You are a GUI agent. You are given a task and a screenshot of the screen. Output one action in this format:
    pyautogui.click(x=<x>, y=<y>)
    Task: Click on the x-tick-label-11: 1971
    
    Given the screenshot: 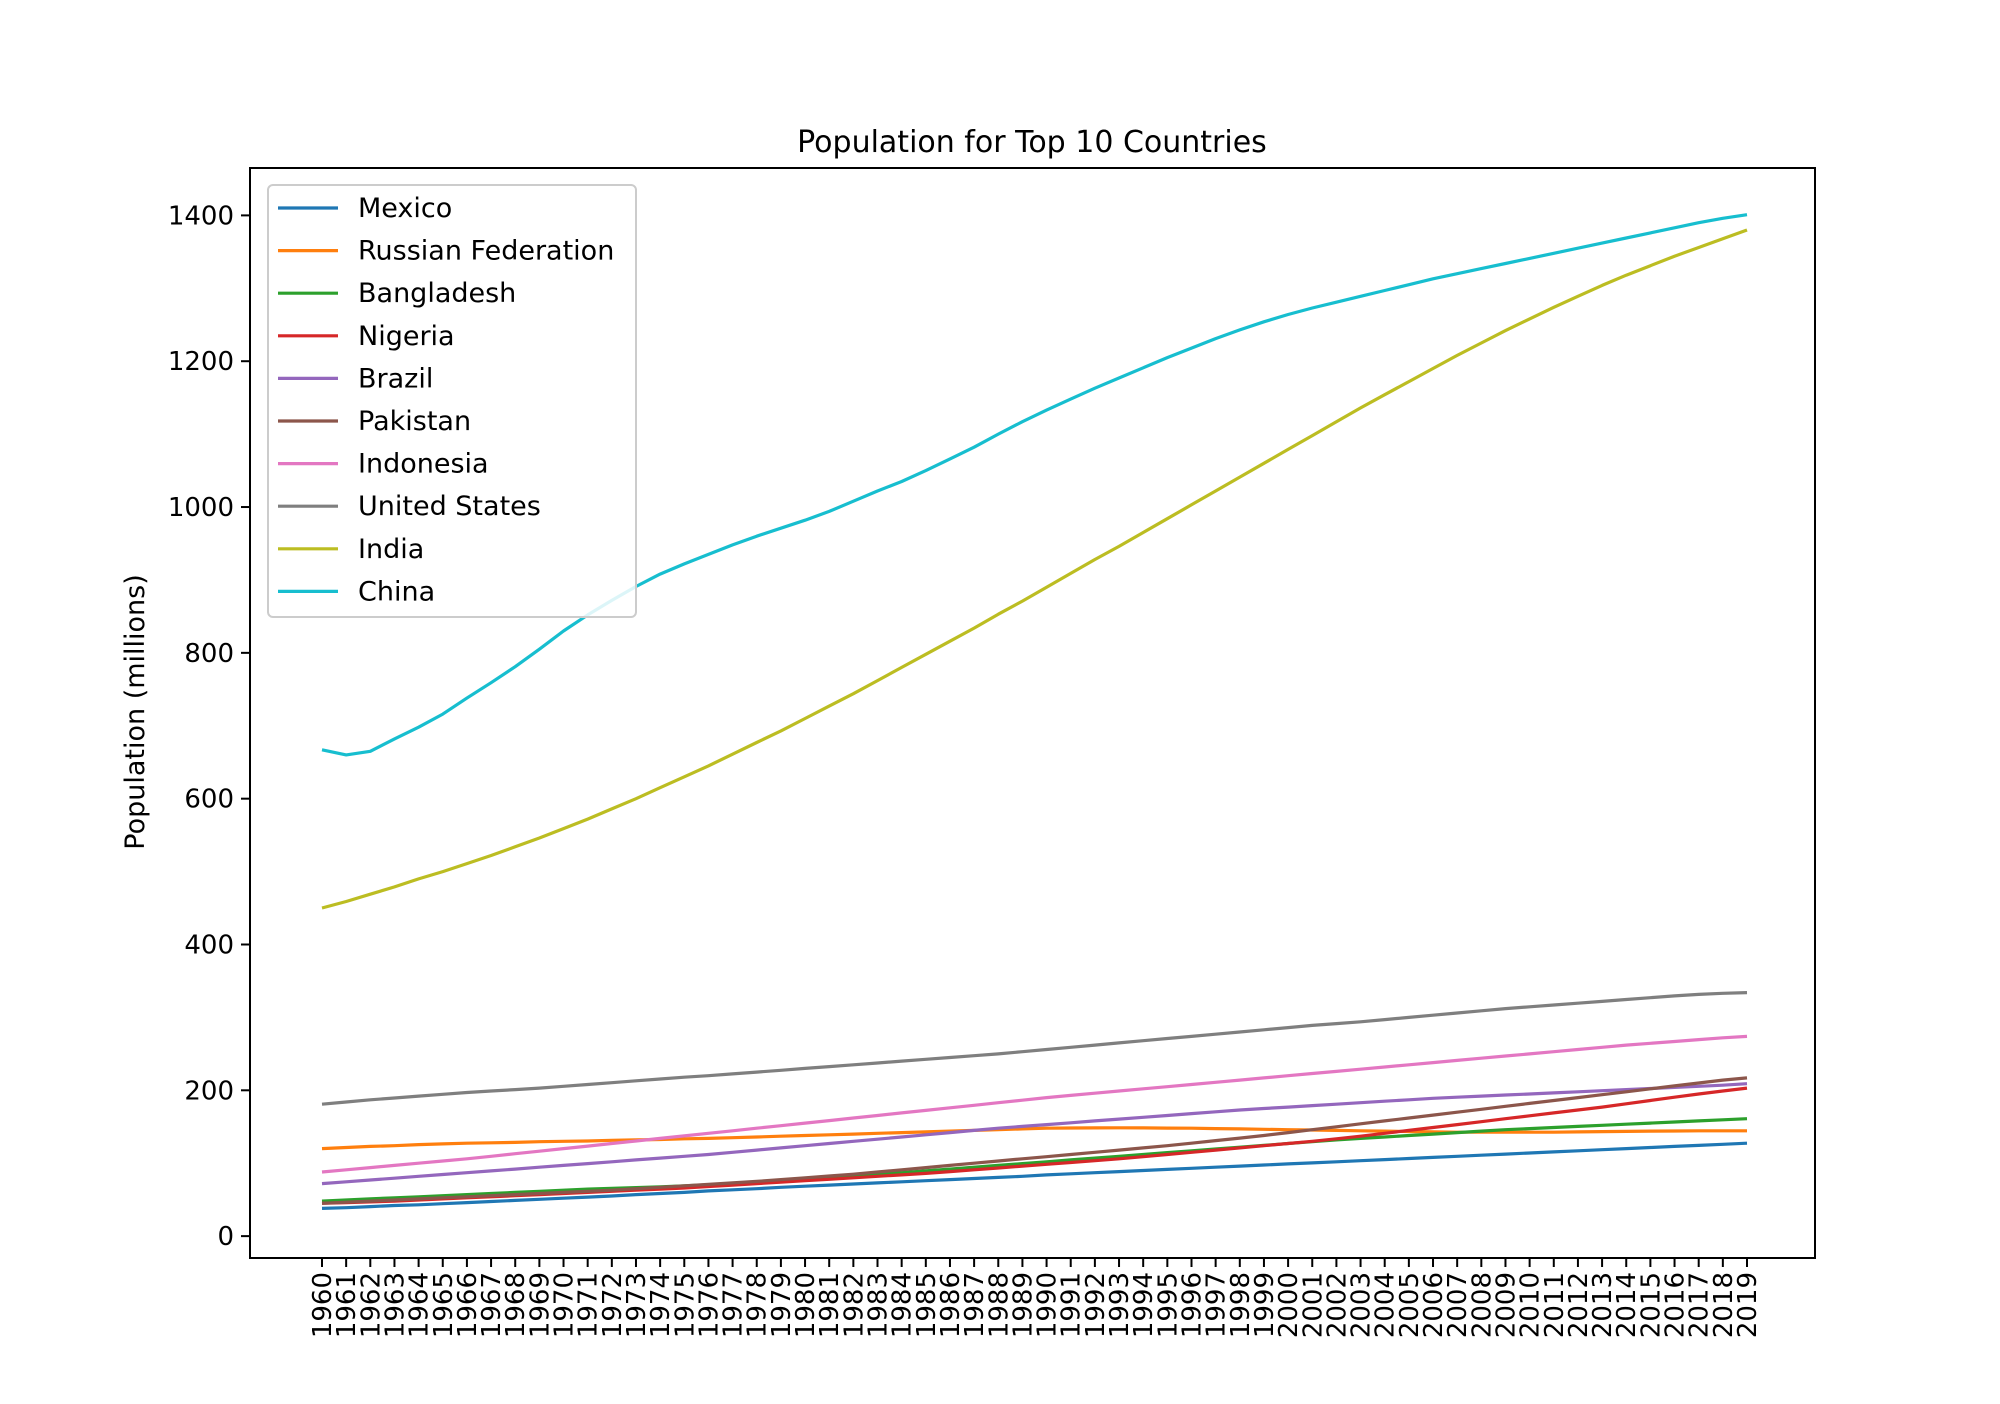 What is the action you would take?
    pyautogui.click(x=589, y=1305)
    